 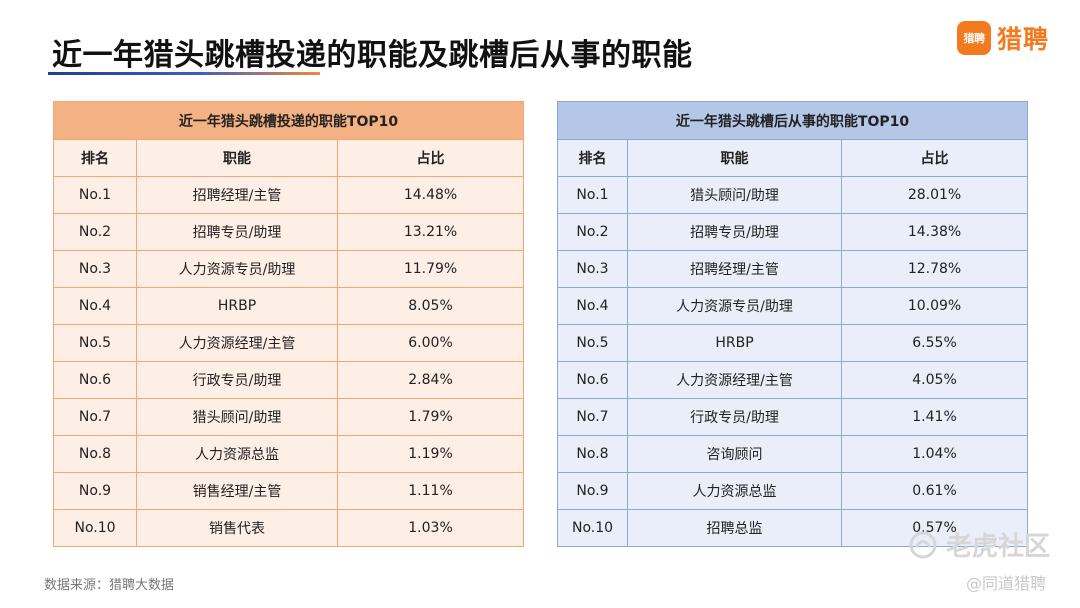 What do you see at coordinates (430, 417) in the screenshot?
I see `left-share-cell: 1.79%` at bounding box center [430, 417].